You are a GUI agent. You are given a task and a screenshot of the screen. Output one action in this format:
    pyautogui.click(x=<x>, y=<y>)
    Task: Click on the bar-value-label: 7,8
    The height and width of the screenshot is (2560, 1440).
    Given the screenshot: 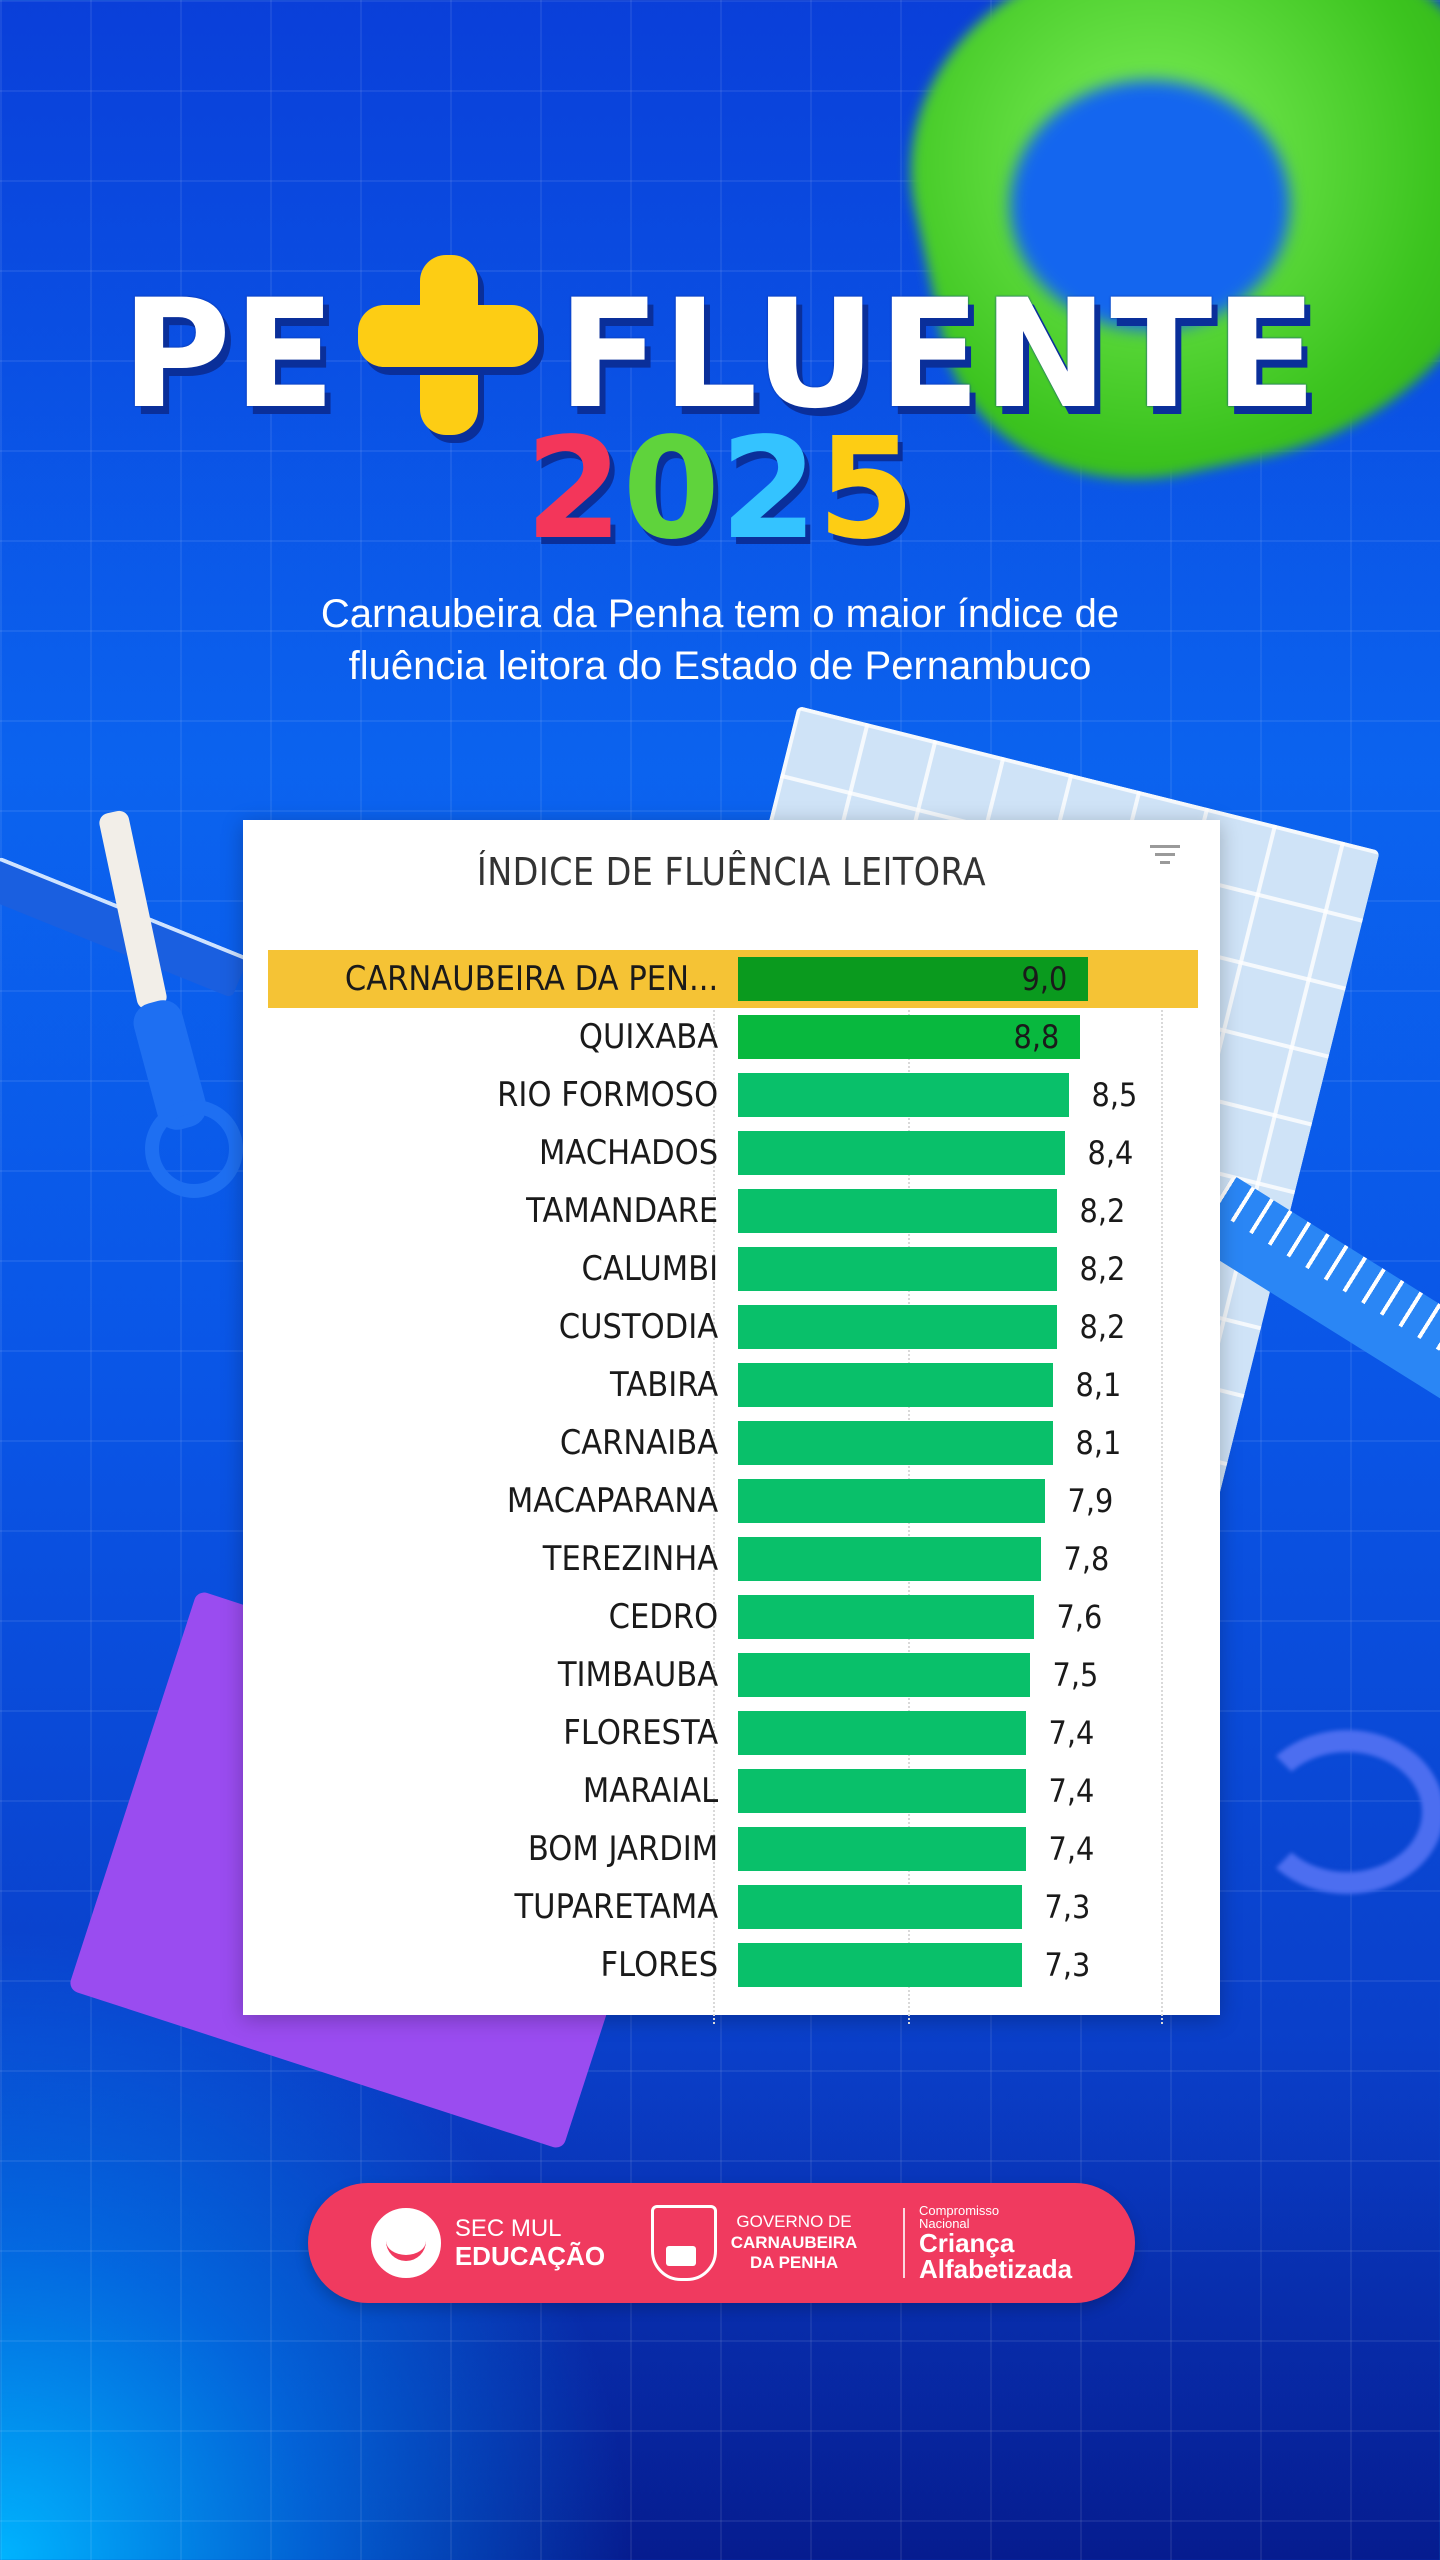 What is the action you would take?
    pyautogui.click(x=1086, y=1559)
    